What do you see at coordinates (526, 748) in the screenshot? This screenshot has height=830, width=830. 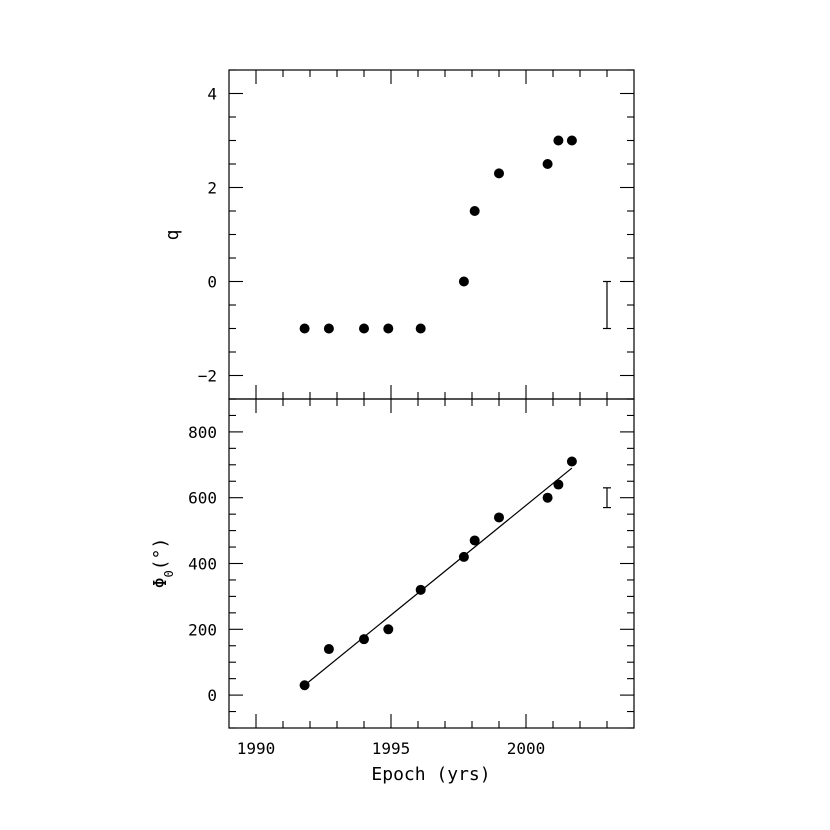 I see `x-tick-label: 2000` at bounding box center [526, 748].